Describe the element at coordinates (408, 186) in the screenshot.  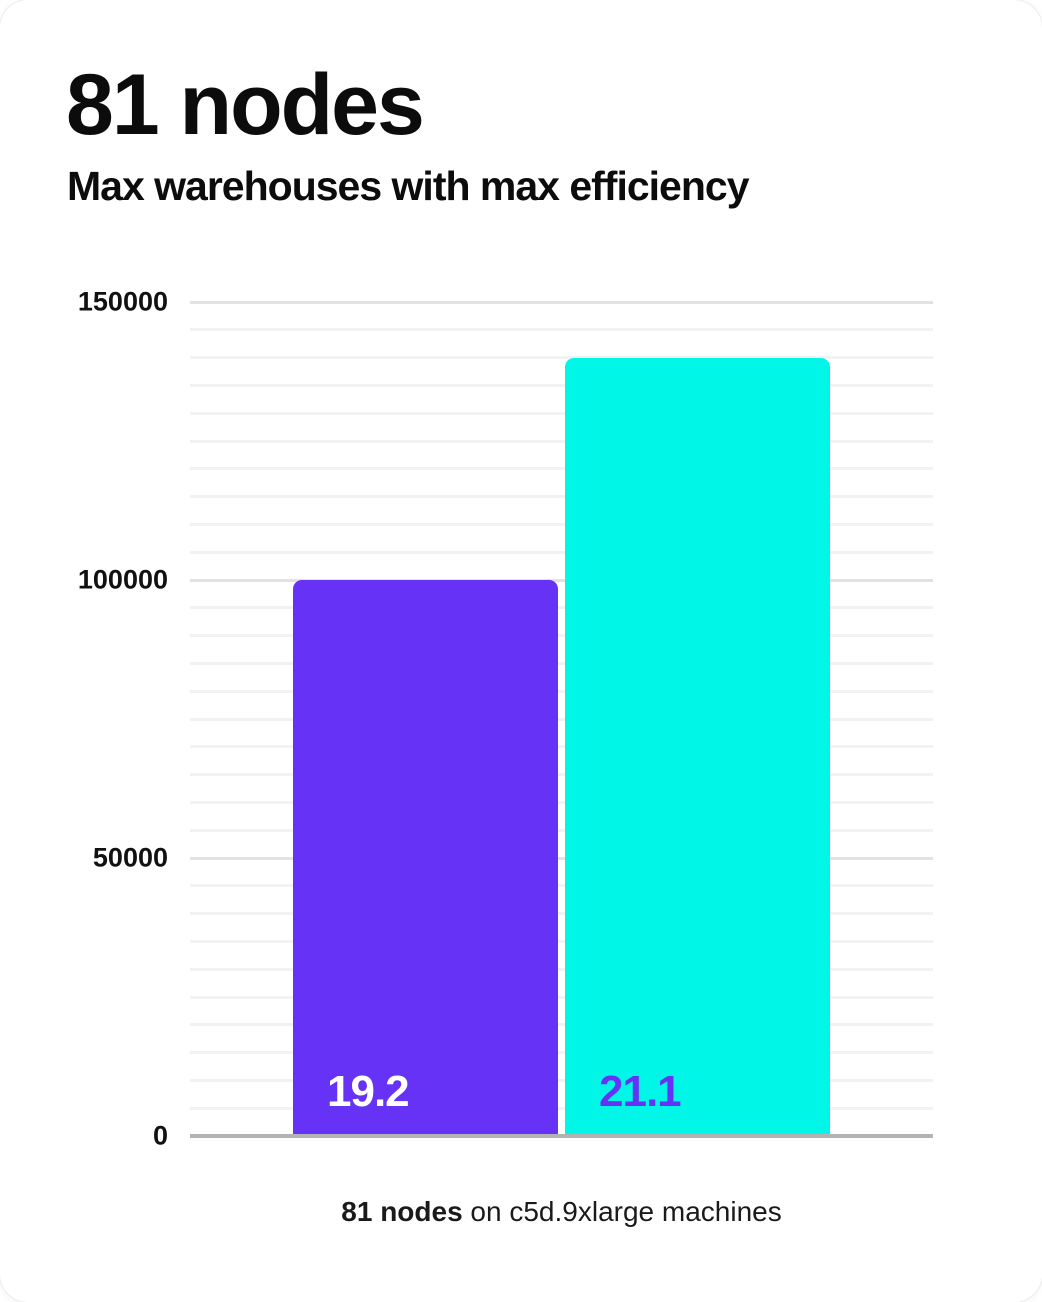
I see `chart-subtitle: Max warehouses with max efficiency` at that location.